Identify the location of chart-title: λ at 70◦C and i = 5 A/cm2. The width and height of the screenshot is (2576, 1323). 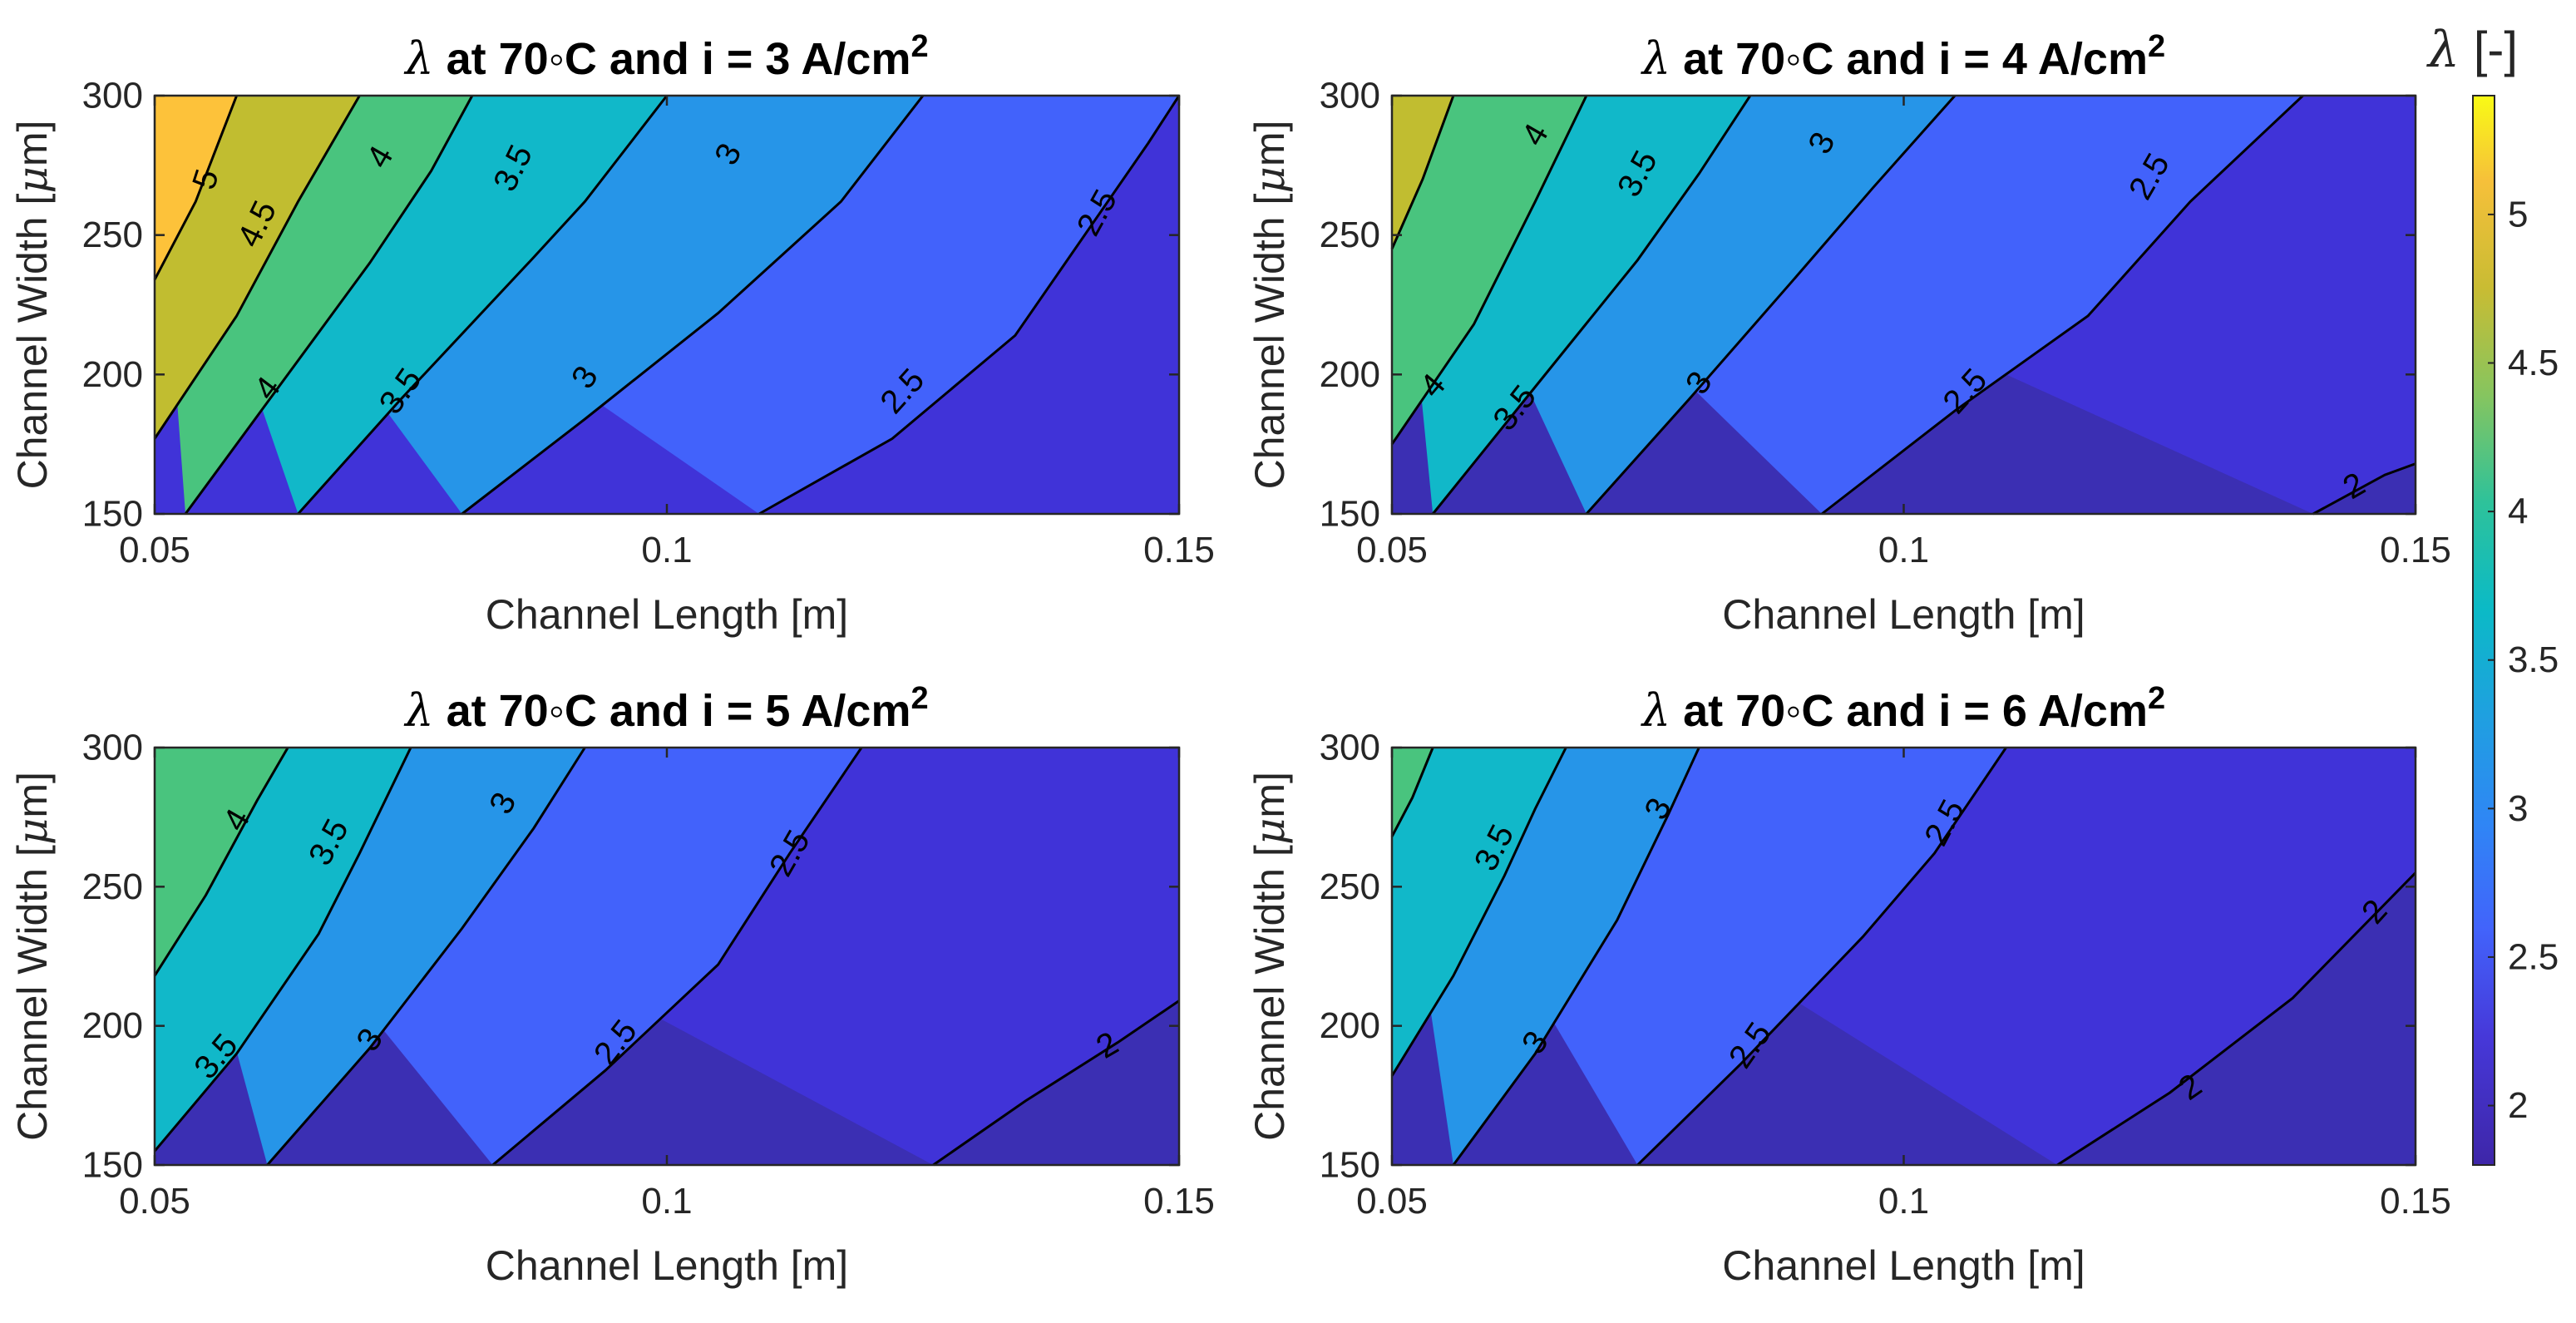
(665, 709).